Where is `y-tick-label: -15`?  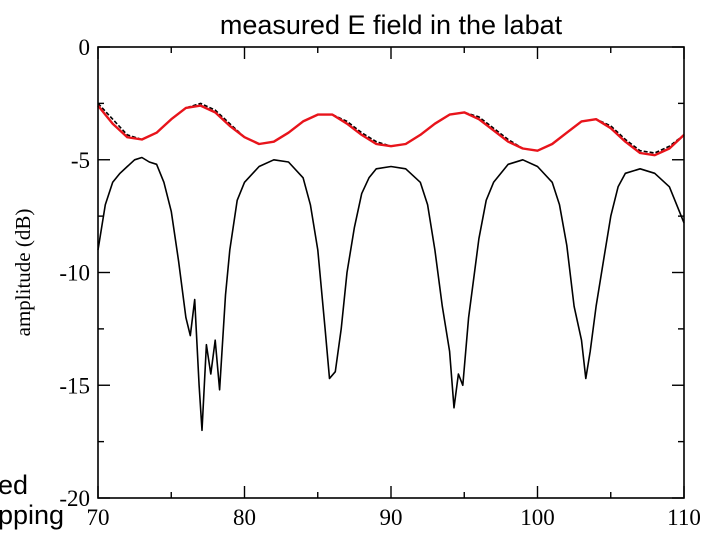
y-tick-label: -15 is located at coordinates (74, 385).